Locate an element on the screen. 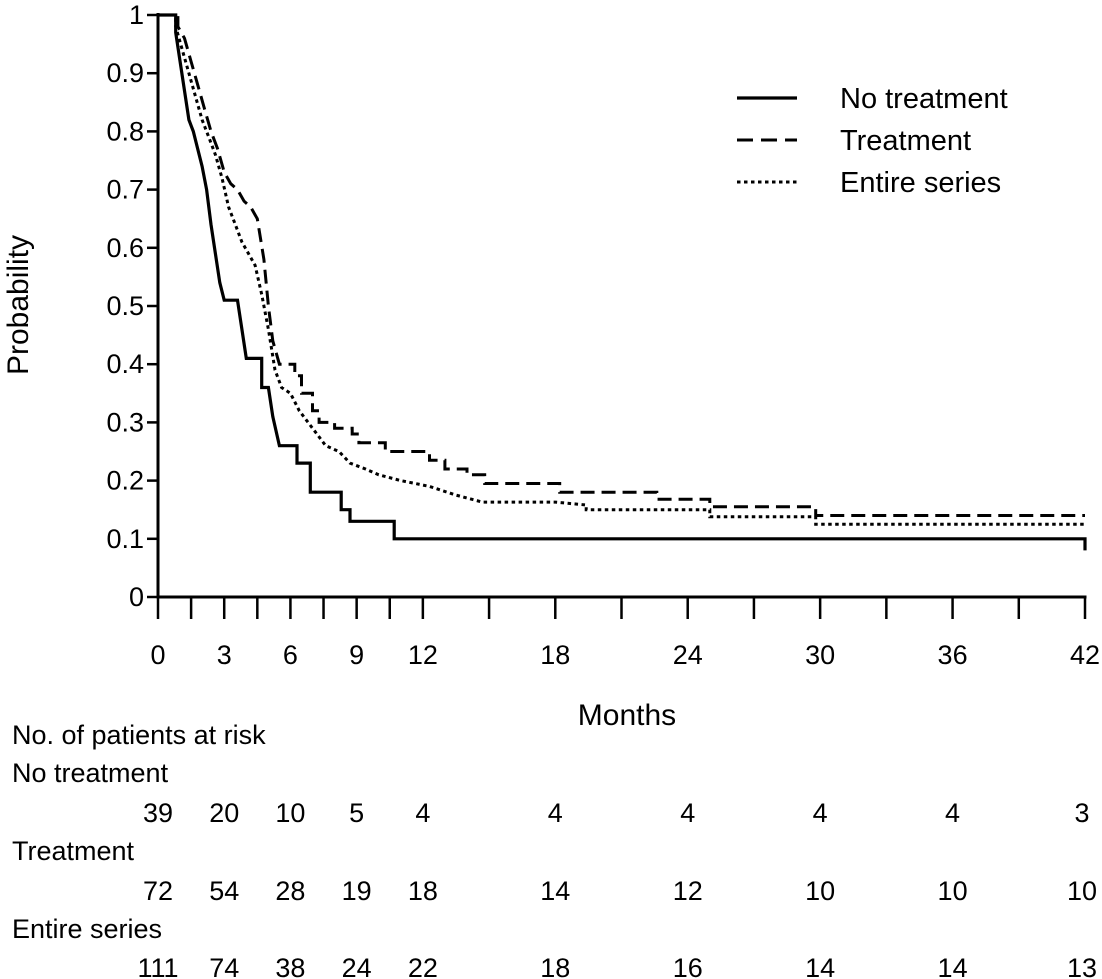  legend: No treatment Treatment Entire series is located at coordinates (872, 141).